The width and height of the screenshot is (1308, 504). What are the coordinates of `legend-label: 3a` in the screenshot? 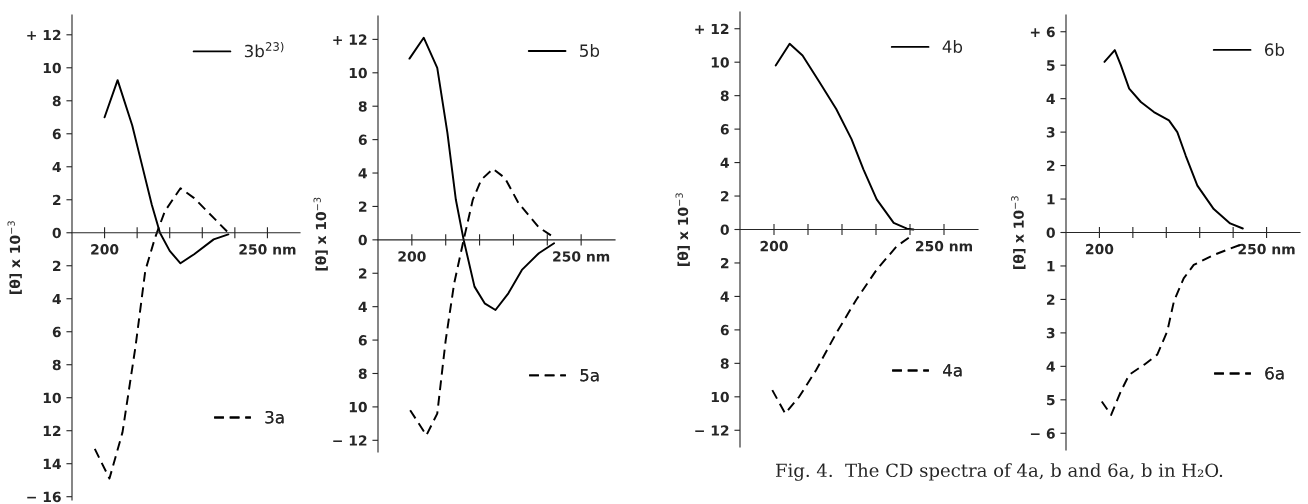 It's located at (274, 417).